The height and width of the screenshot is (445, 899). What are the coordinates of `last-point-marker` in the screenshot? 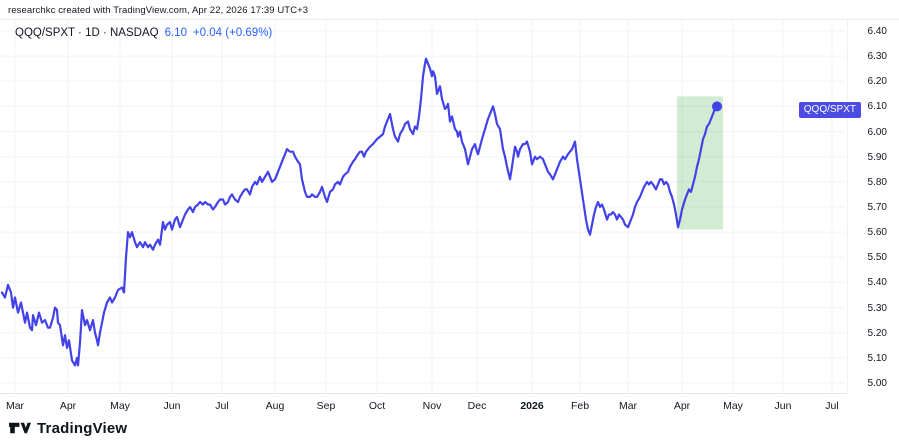 It's located at (717, 106).